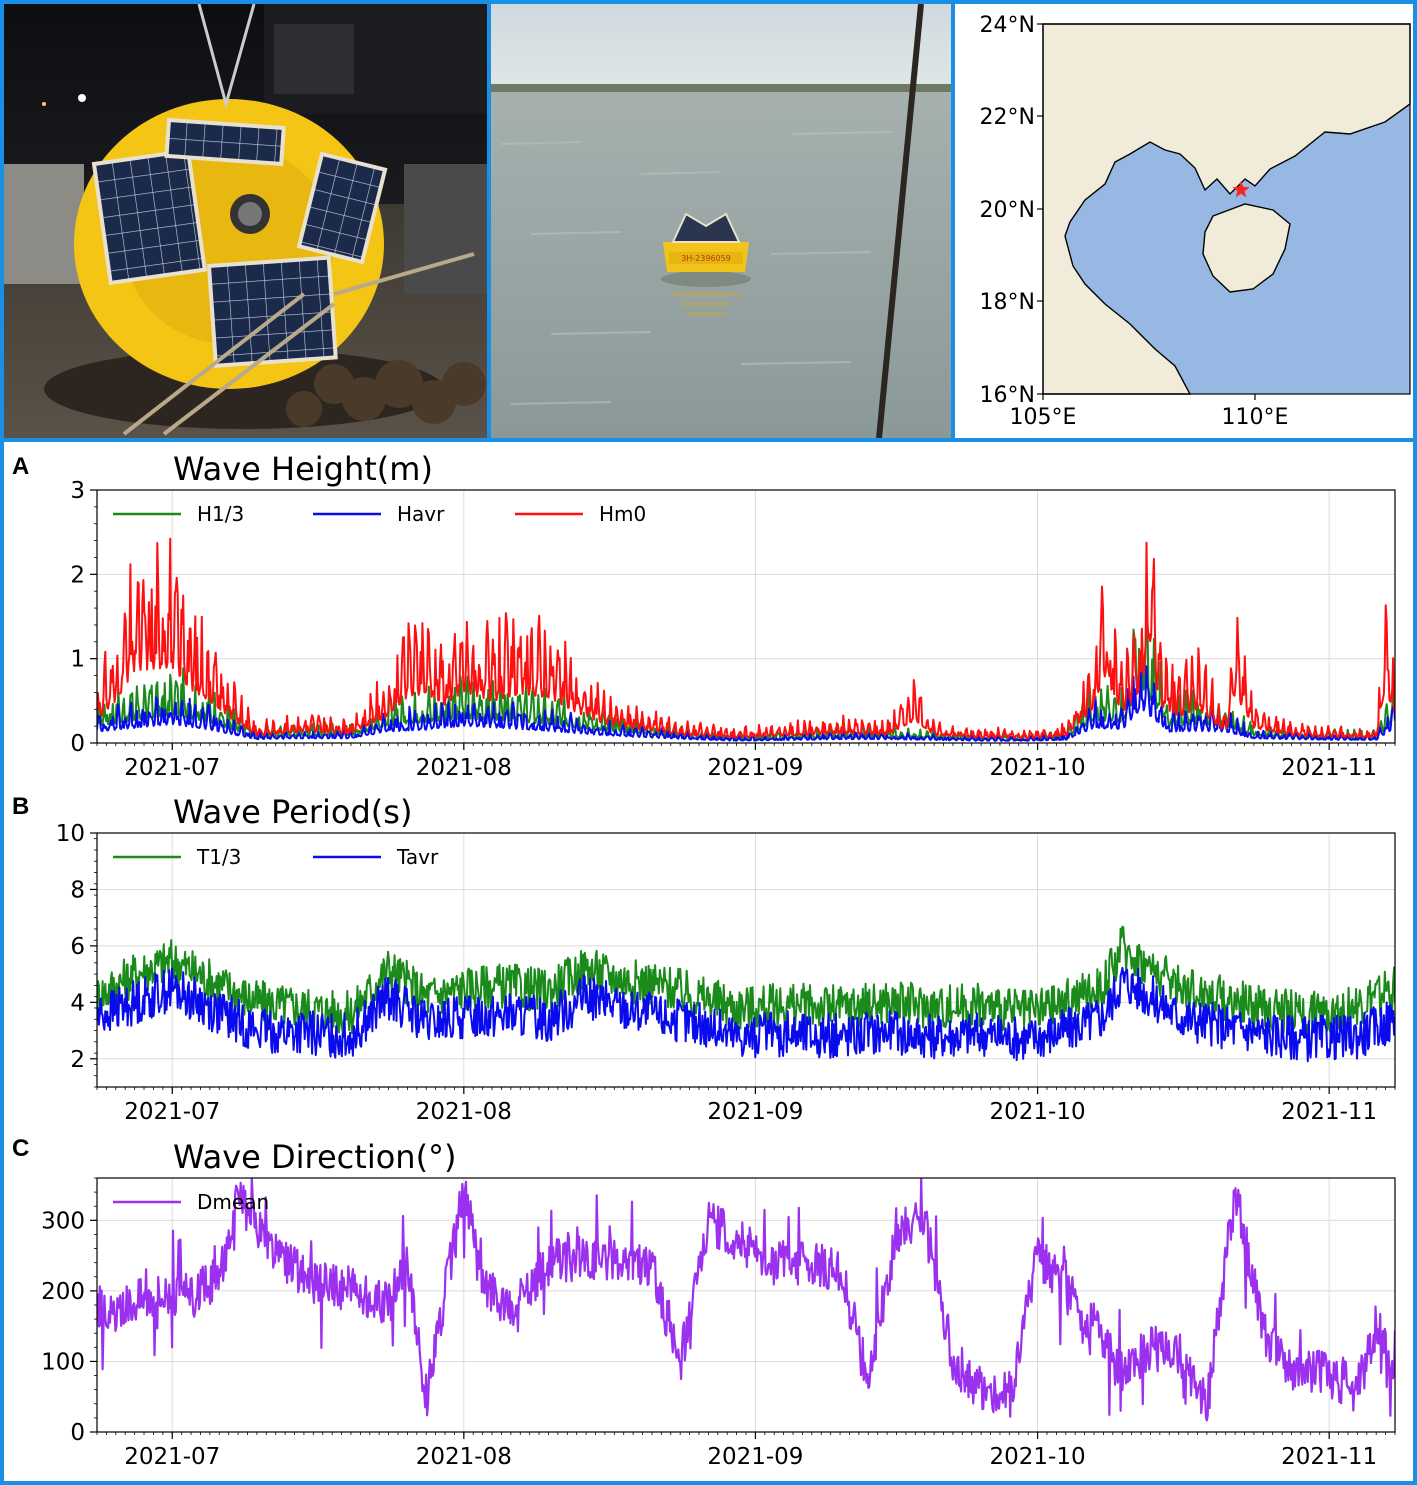 This screenshot has width=1417, height=1485. I want to click on map-lat-label: 20°N, so click(1007, 210).